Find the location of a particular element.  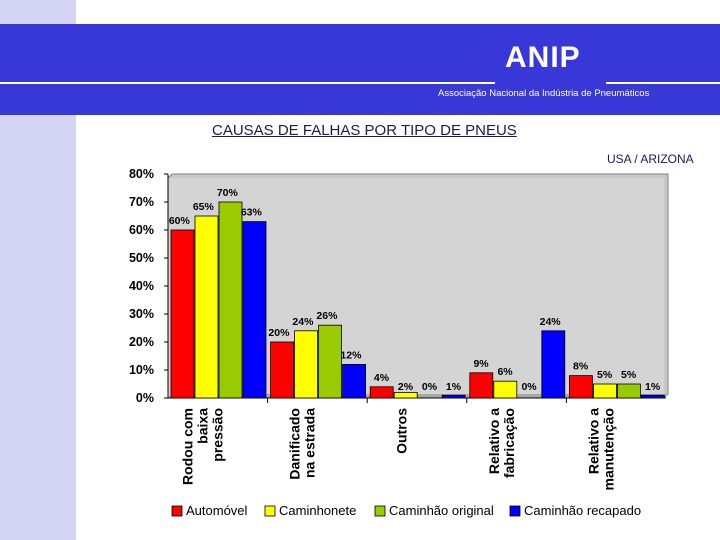

y-tick-label: 70% is located at coordinates (141, 202).